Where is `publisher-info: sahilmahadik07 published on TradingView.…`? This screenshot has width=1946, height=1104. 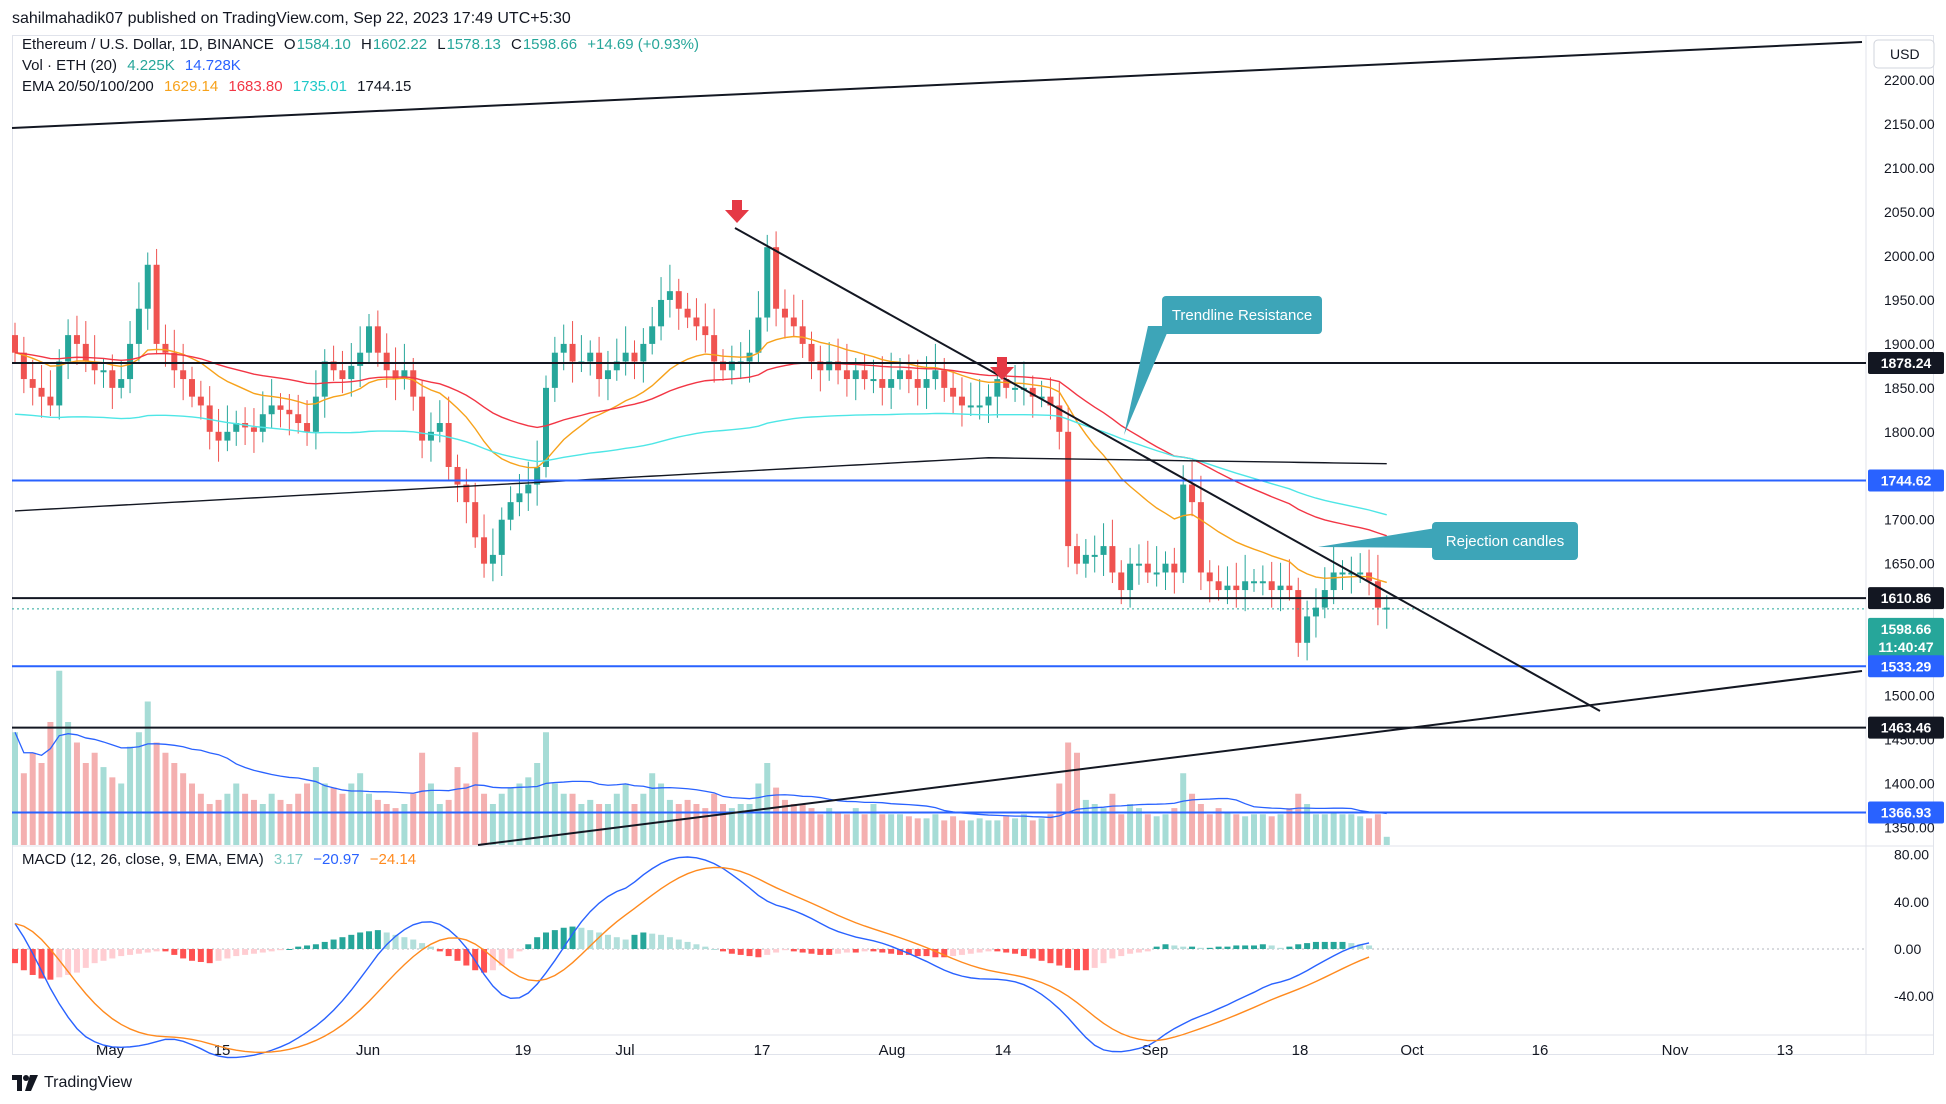 publisher-info: sahilmahadik07 published on TradingView.… is located at coordinates (291, 18).